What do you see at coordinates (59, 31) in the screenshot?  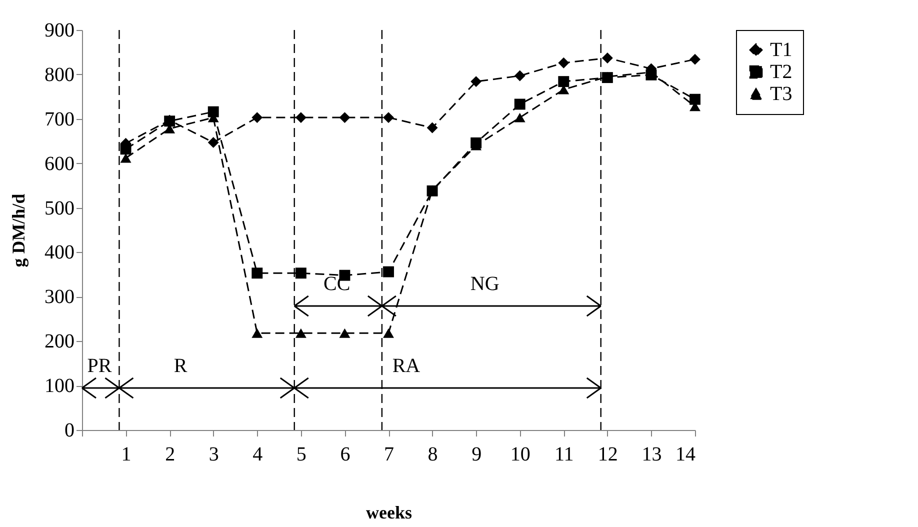 I see `y-tick-label: 900` at bounding box center [59, 31].